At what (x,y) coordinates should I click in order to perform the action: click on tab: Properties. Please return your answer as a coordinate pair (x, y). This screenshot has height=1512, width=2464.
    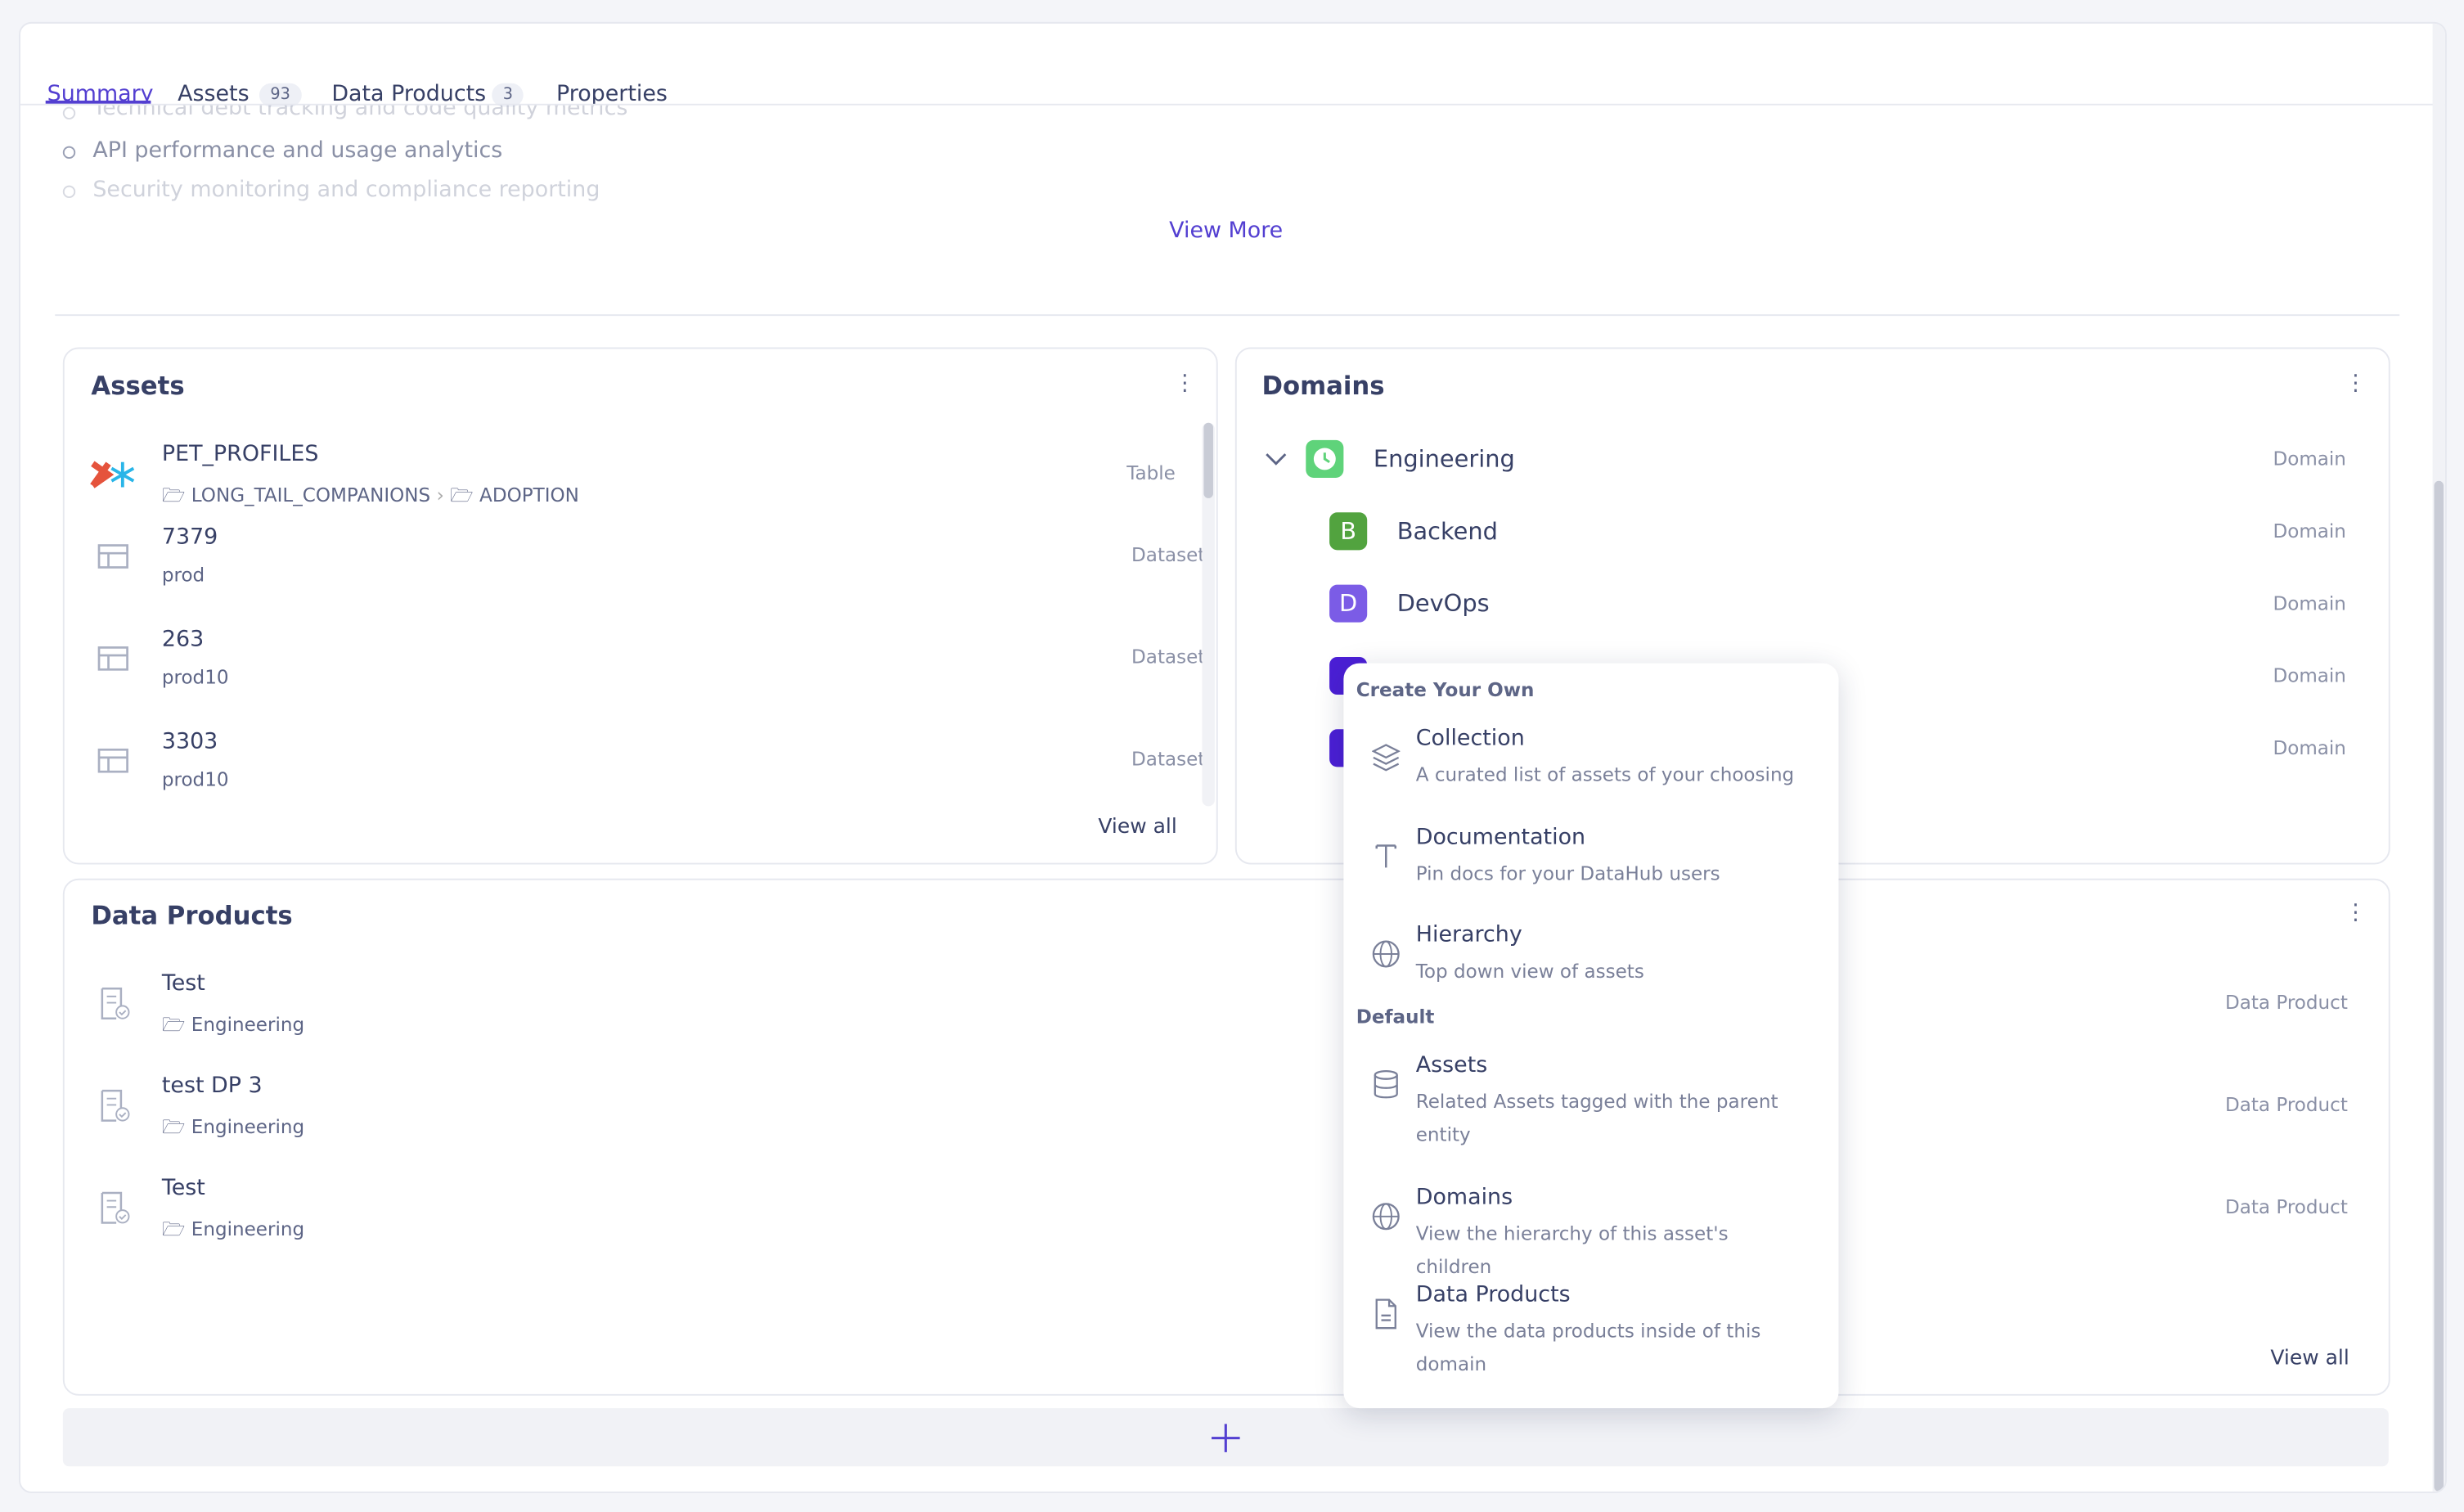
    Looking at the image, I should click on (612, 94).